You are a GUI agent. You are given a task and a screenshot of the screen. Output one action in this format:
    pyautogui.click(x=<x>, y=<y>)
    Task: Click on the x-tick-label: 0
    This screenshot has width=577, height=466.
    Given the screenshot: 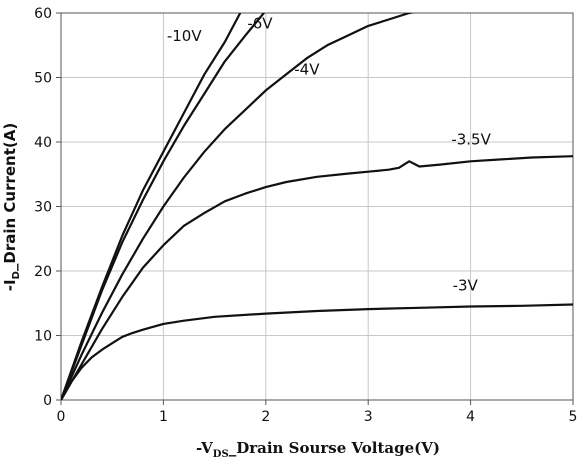 What is the action you would take?
    pyautogui.click(x=61, y=417)
    